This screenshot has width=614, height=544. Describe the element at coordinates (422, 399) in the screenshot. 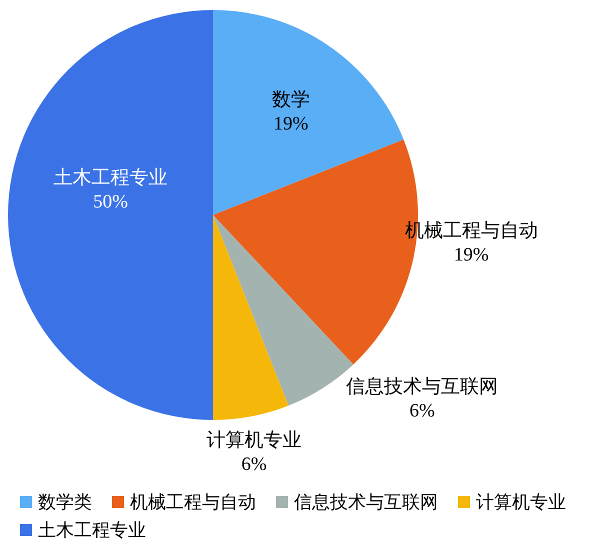

I see `data-label: 信息技术与互联网 6%` at that location.